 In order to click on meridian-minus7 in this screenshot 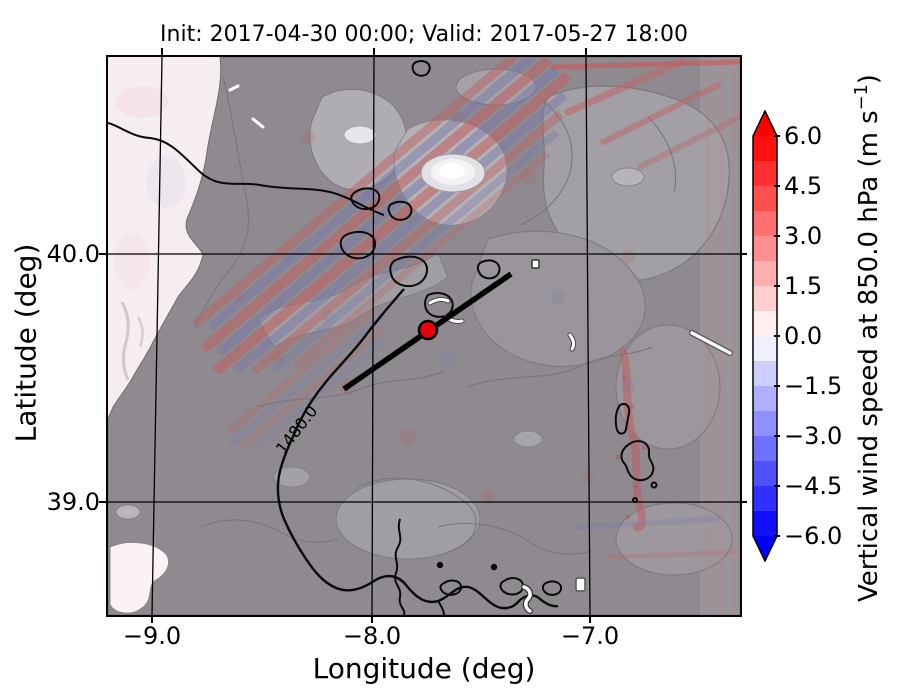, I will do `click(588, 336)`.